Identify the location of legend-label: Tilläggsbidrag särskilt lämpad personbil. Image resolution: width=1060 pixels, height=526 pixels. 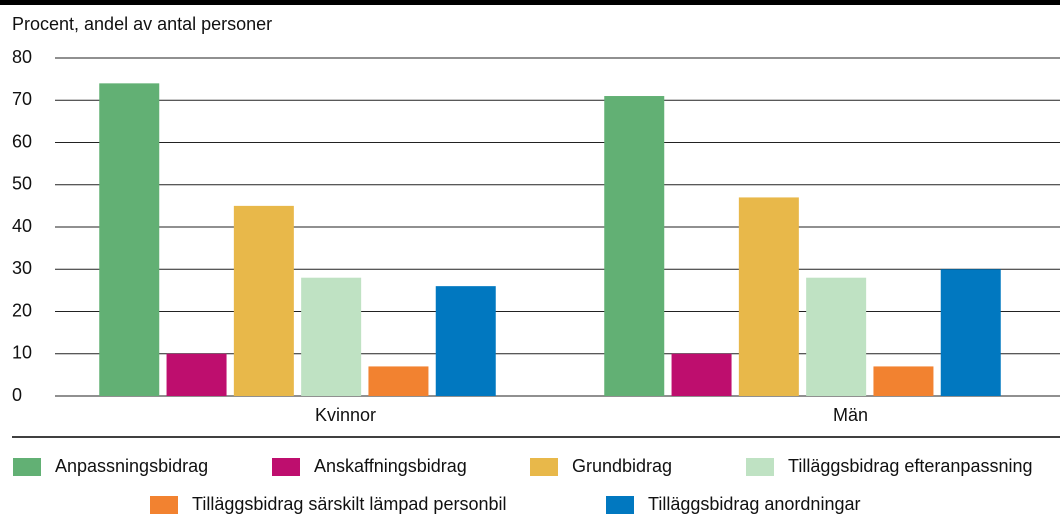
(349, 504).